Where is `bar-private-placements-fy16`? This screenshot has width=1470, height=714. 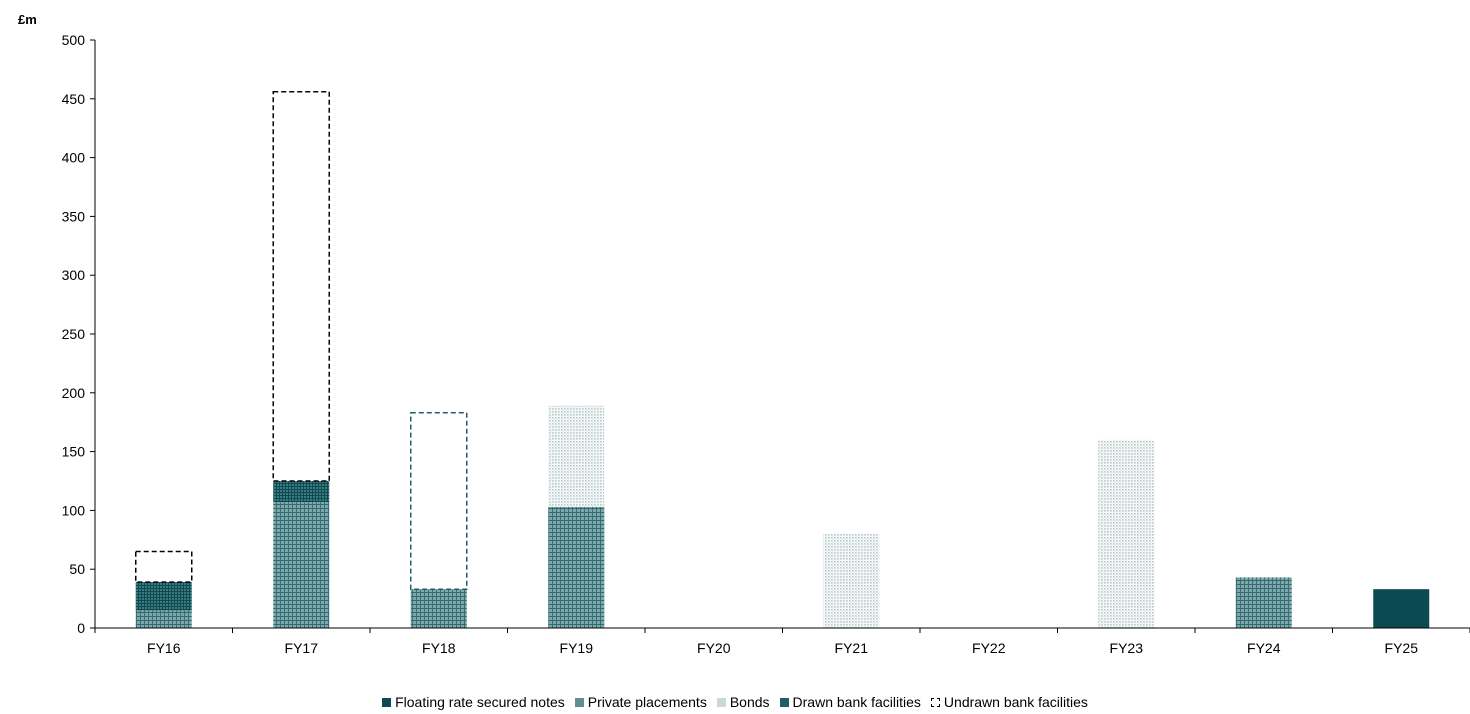 bar-private-placements-fy16 is located at coordinates (163, 619).